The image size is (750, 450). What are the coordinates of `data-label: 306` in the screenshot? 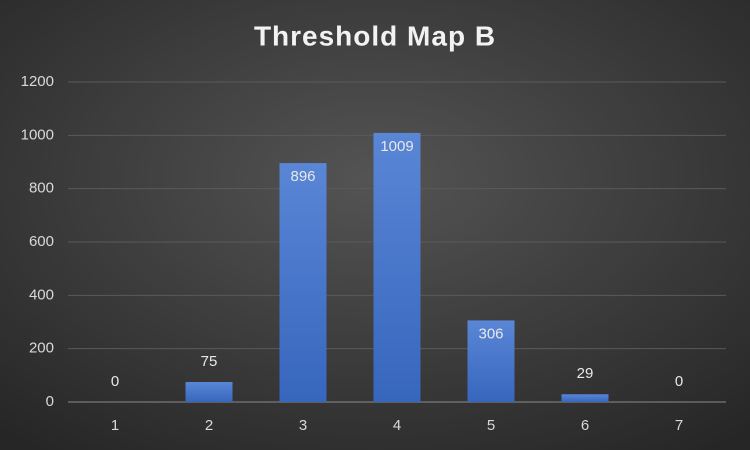 It's located at (490, 333).